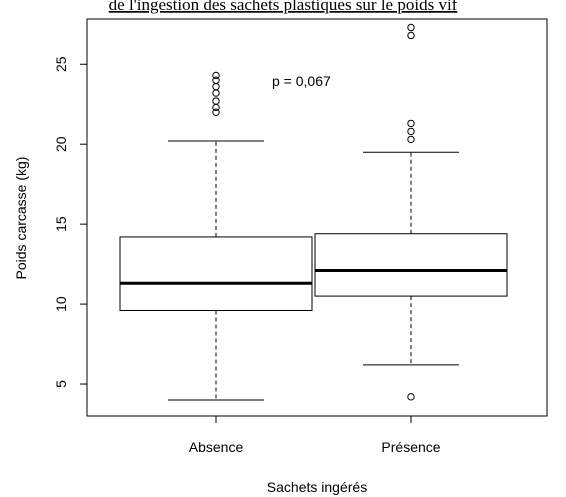 The image size is (566, 497). What do you see at coordinates (61, 64) in the screenshot?
I see `y-tick-label: 25` at bounding box center [61, 64].